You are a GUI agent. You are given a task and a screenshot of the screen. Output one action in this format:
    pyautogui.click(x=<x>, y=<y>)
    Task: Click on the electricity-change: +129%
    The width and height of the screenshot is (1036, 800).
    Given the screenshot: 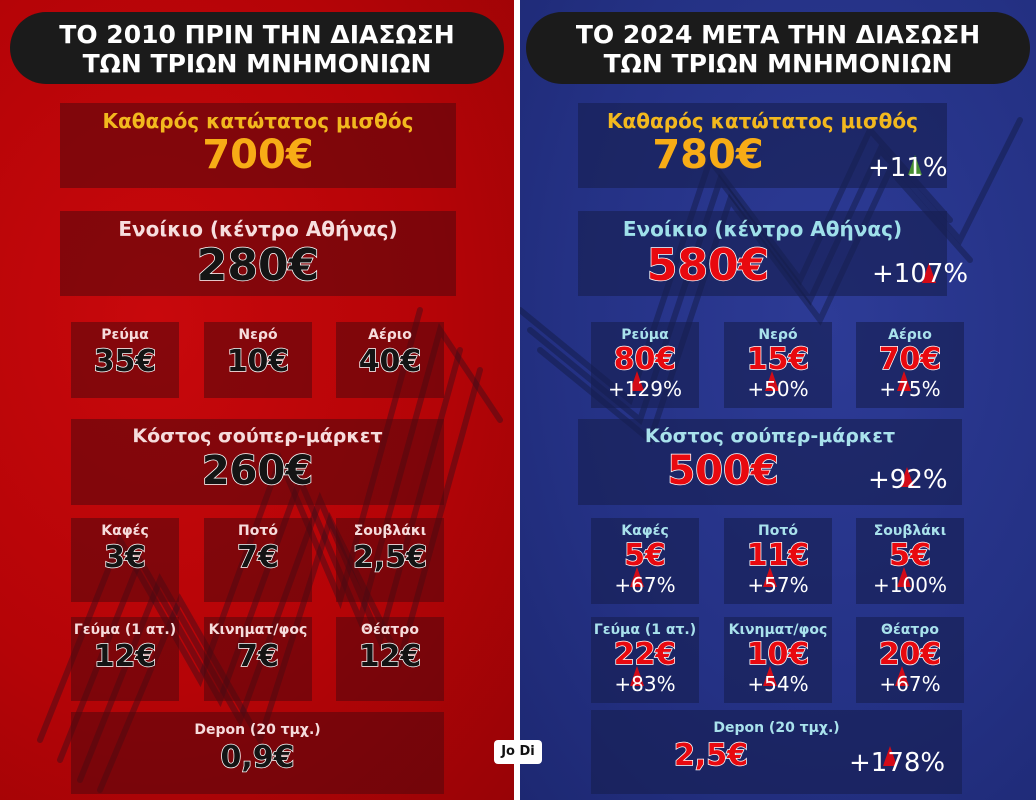 What is the action you would take?
    pyautogui.click(x=645, y=386)
    